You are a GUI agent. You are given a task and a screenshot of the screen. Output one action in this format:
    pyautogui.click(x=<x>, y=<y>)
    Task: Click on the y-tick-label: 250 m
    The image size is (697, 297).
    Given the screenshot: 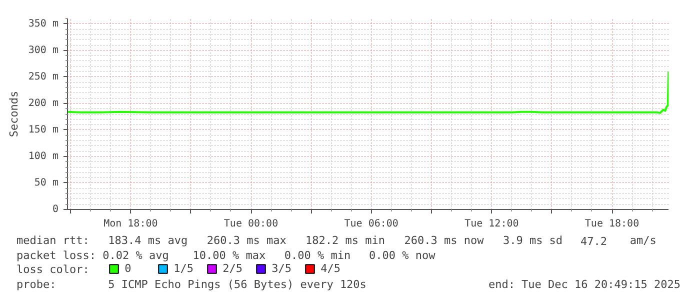 What is the action you would take?
    pyautogui.click(x=43, y=76)
    